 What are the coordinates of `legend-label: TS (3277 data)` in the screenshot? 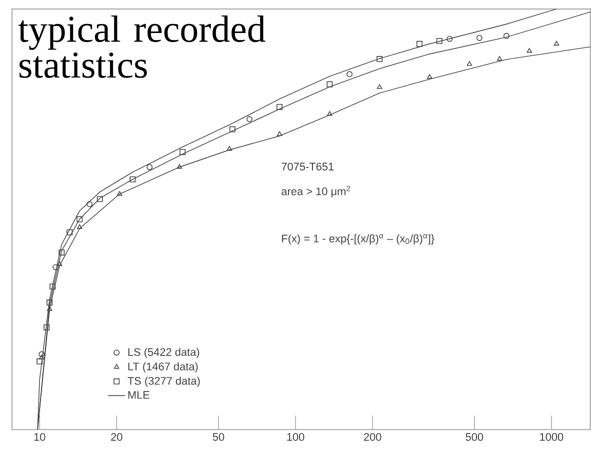 It's located at (164, 382).